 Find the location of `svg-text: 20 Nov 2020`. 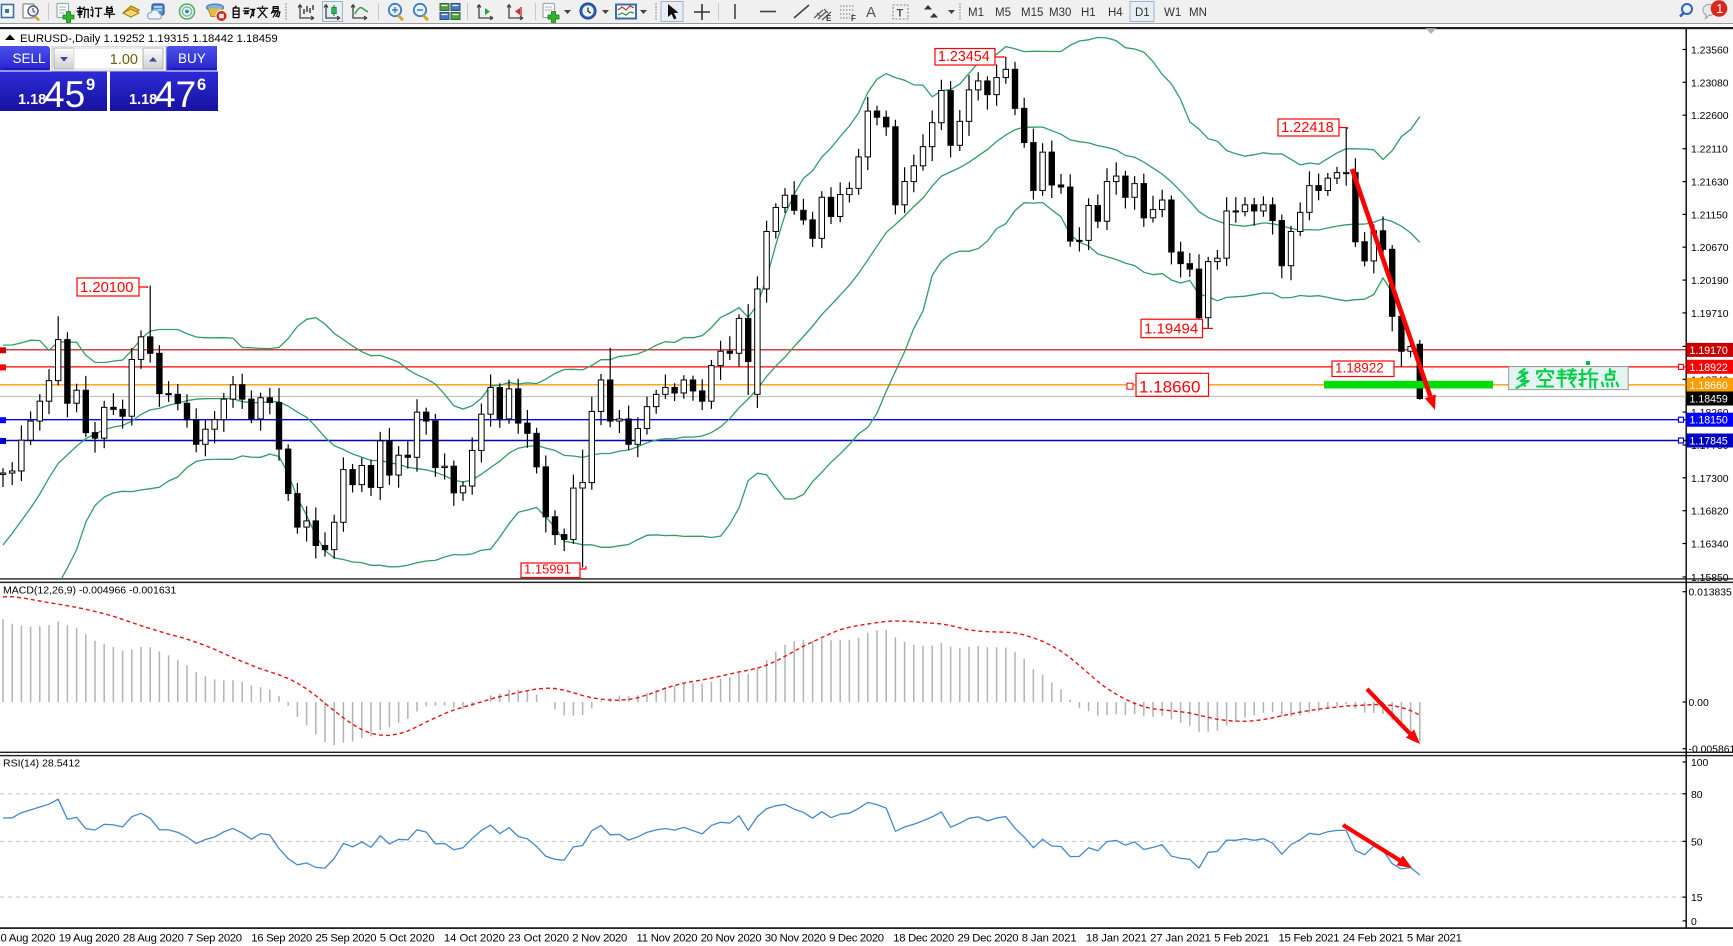

svg-text: 20 Nov 2020 is located at coordinates (731, 939).